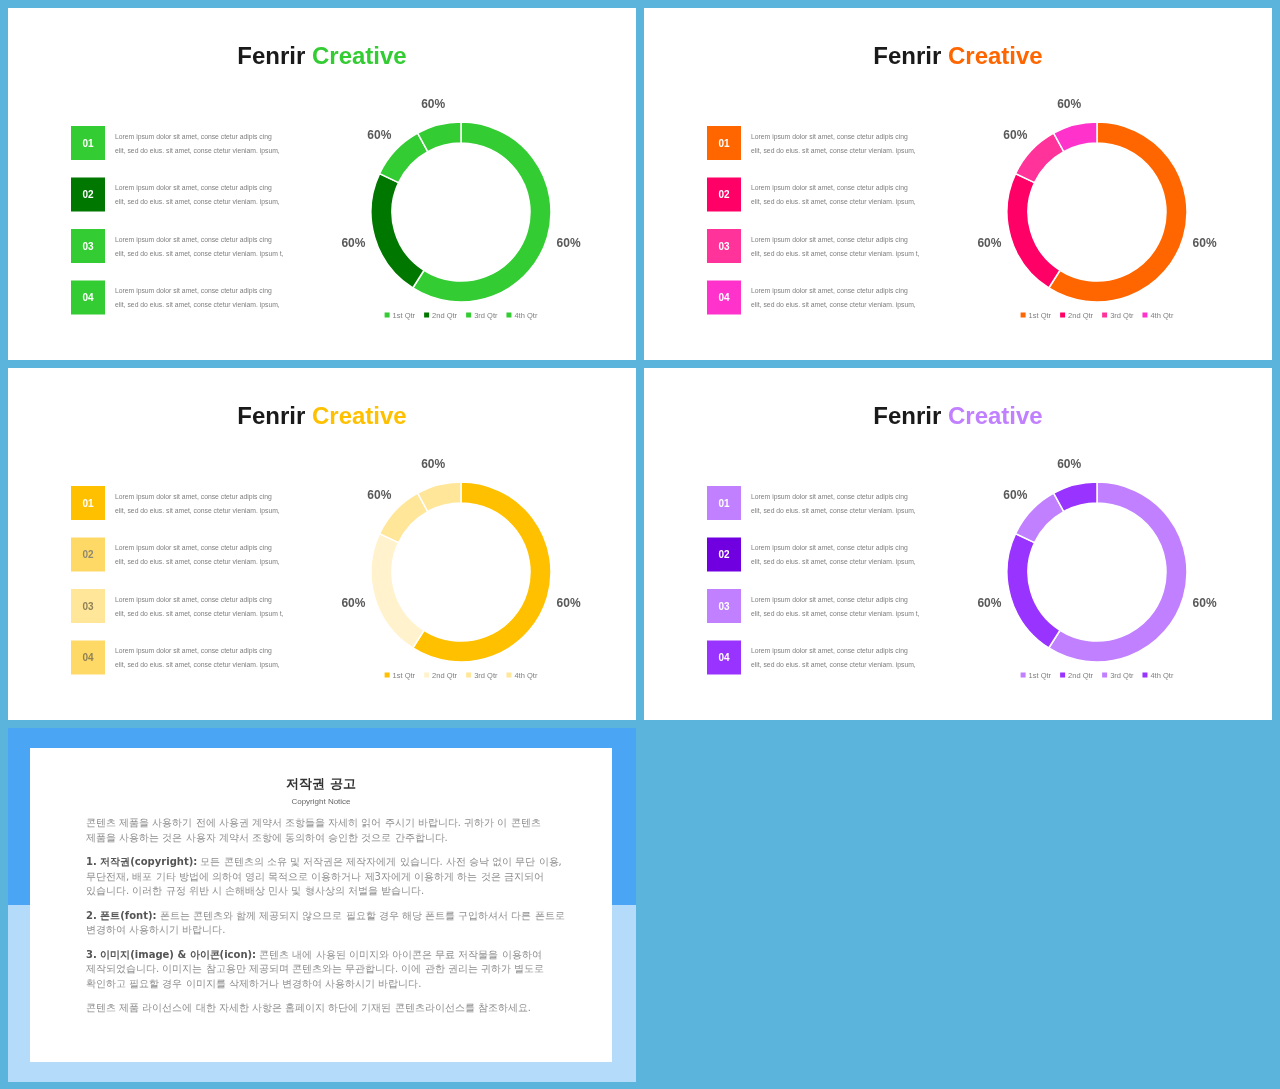 This screenshot has width=1280, height=1089. Describe the element at coordinates (324, 876) in the screenshot. I see `text: 1. 저작권(copyright): 모든 콘텐츠의 소유 및 저작권은 제작자에게 있습니다. 사전 승낙 없이 무단 이용, 무단전재, 배포 기타 방법에 의하여 영리 목적으로 이용하거나 제3자에게 이용하게 하는 것은 금지되어 있습니다. 이러한 규정 위반 시 손해배상 민사 및 형사상의 처벌을 받습니다.` at that location.